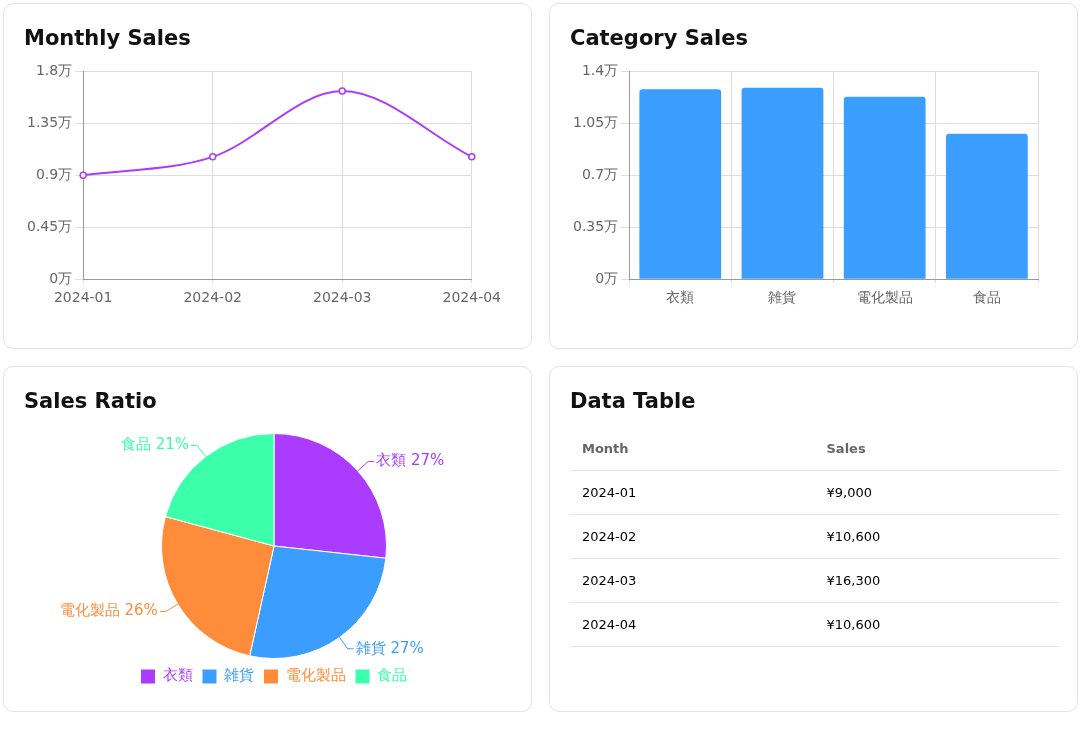 The width and height of the screenshot is (1090, 729). What do you see at coordinates (936, 449) in the screenshot?
I see `text: Sales` at bounding box center [936, 449].